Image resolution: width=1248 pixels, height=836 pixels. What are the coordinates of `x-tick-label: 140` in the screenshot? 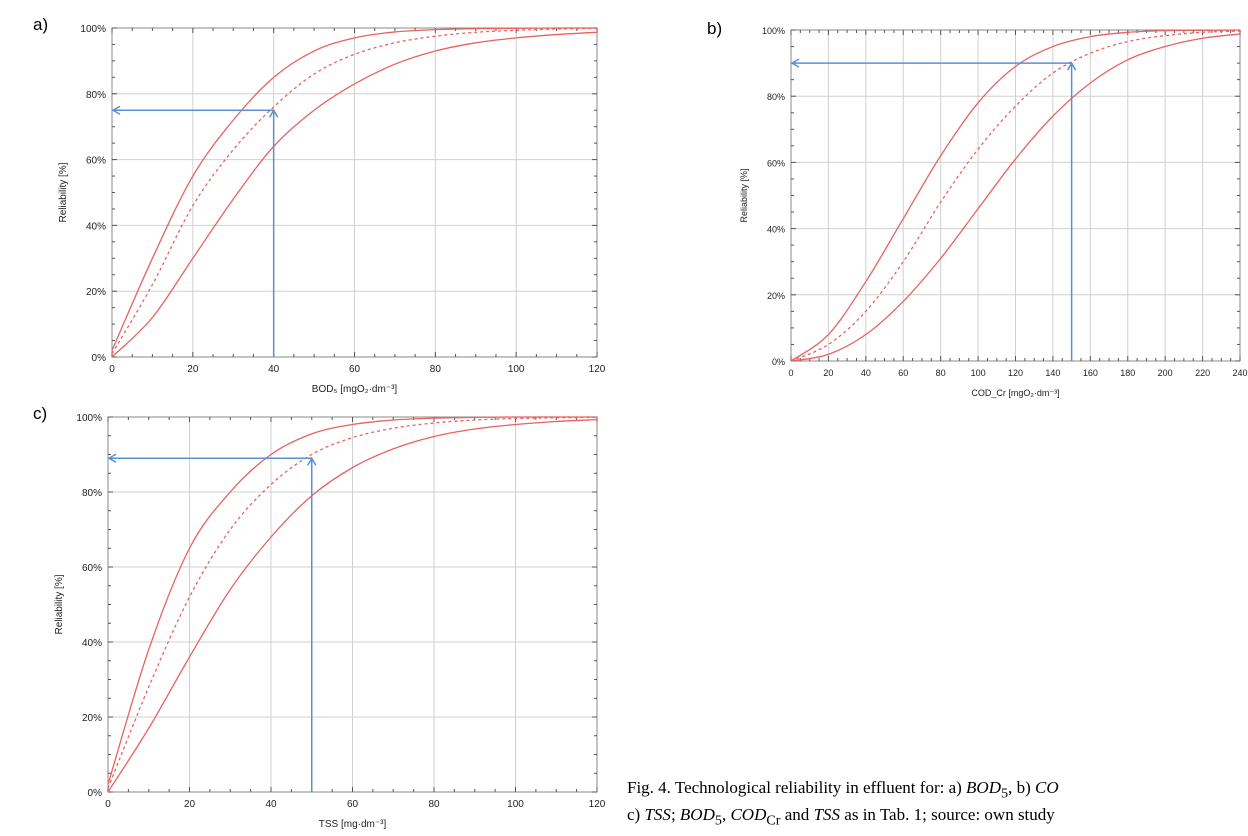 It's located at (1052, 373).